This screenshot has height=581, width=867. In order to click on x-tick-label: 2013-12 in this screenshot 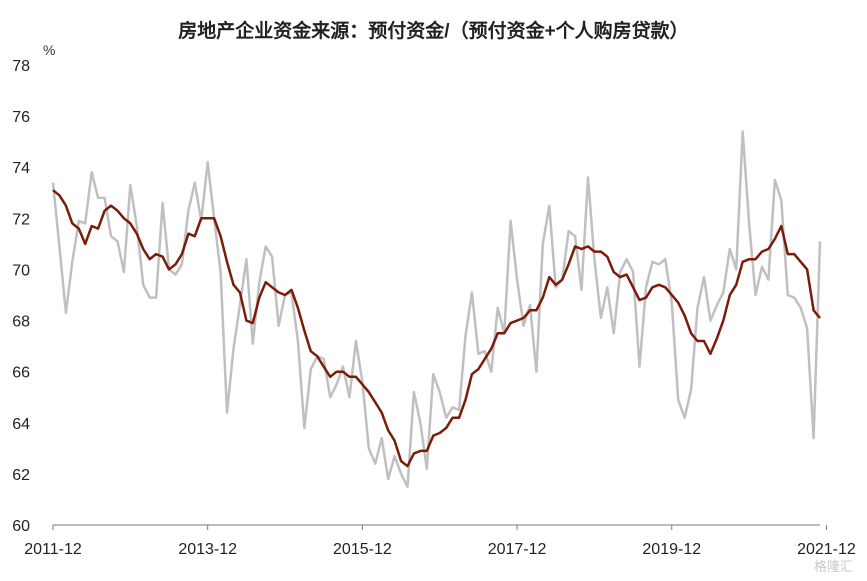, I will do `click(207, 549)`.